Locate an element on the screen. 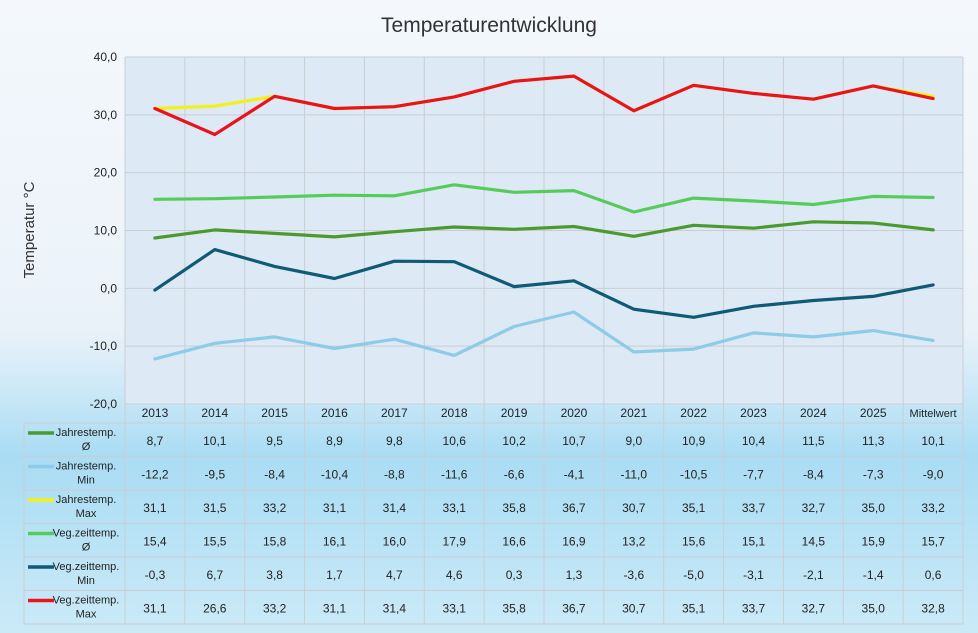 The width and height of the screenshot is (978, 633). y-tick-label: -10,0 is located at coordinates (104, 346).